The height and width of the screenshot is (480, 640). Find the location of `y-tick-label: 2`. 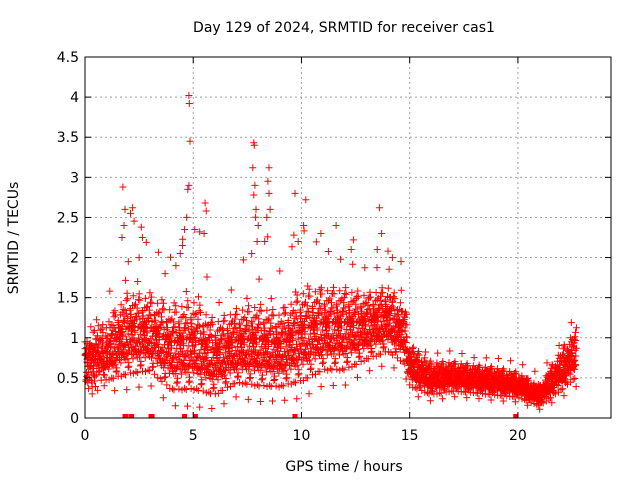

y-tick-label: 2 is located at coordinates (74, 259).